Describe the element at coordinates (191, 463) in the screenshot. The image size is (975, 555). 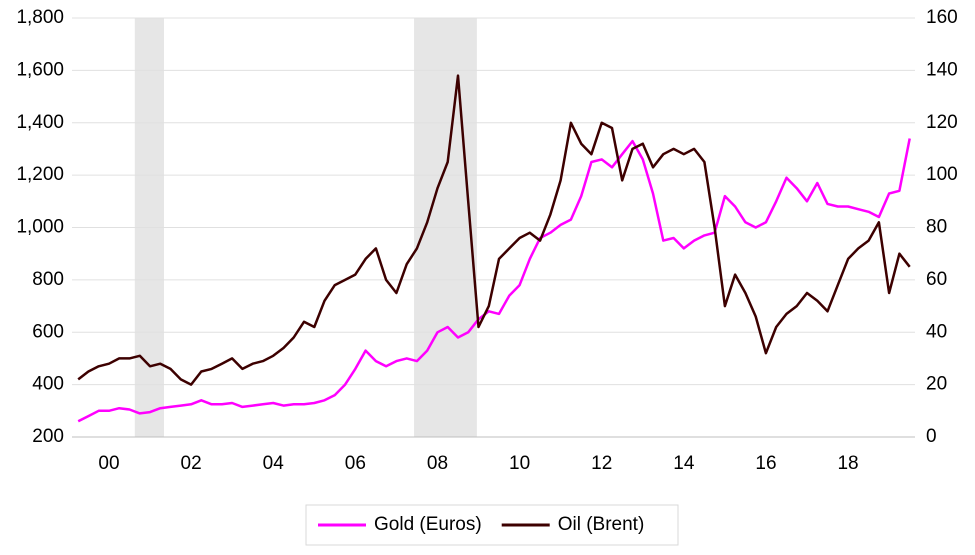
I see `x-tick-label: 02` at that location.